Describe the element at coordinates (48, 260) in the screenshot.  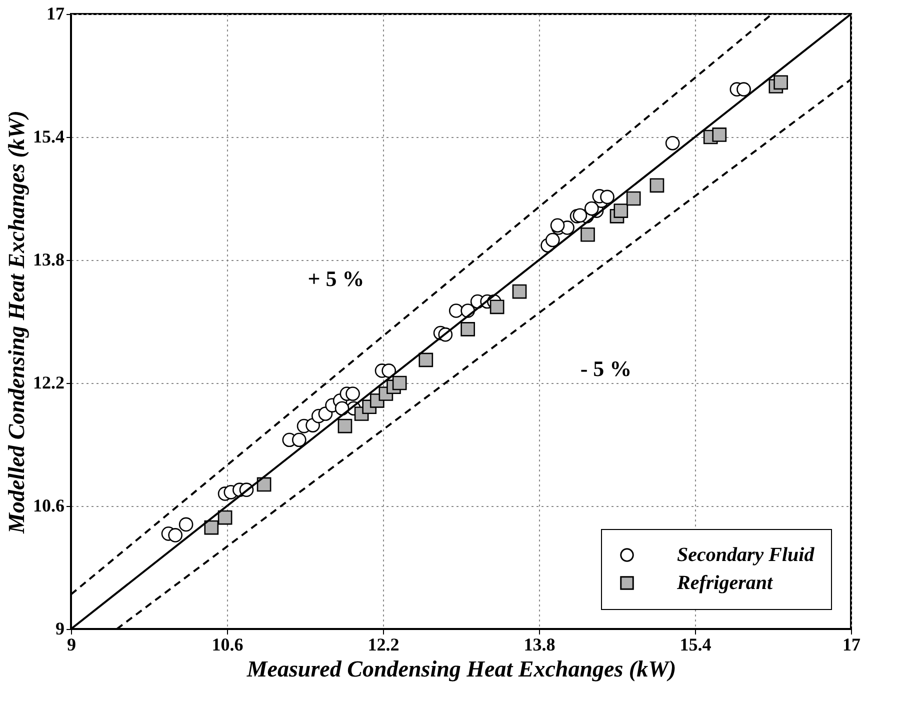
I see `y-tick-label: 13.8` at that location.